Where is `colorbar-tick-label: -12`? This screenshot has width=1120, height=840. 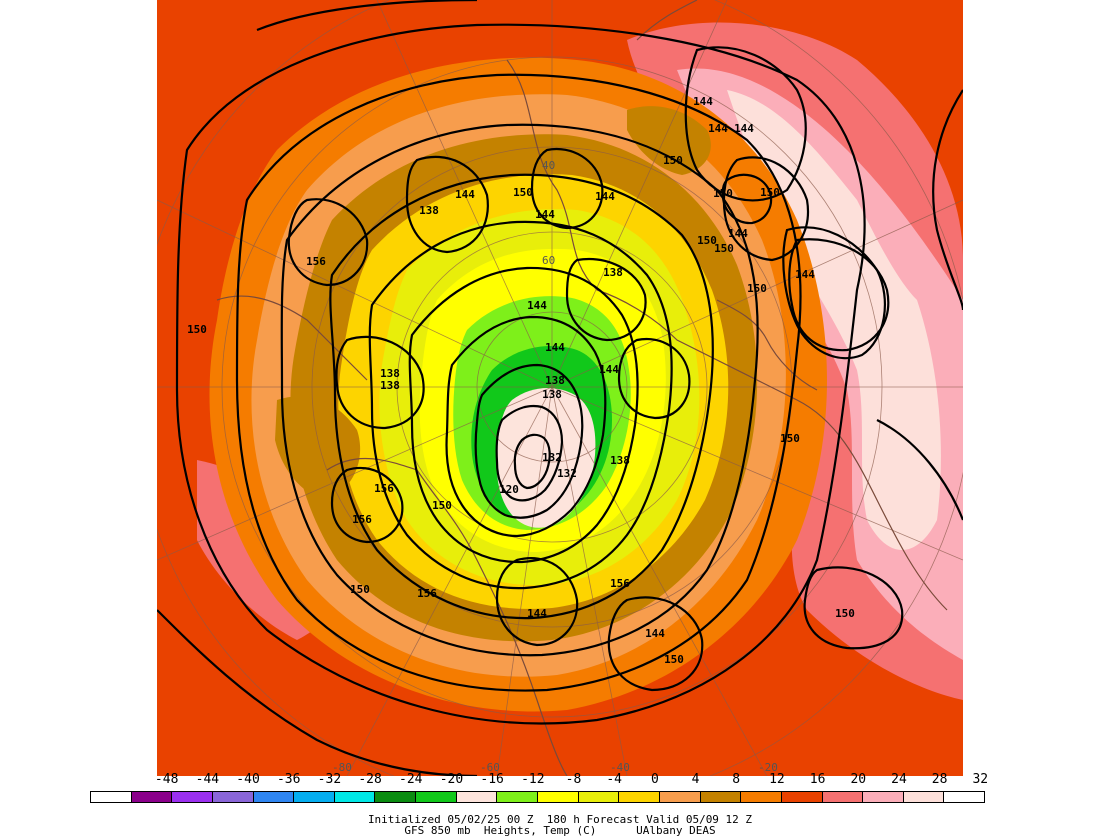 colorbar-tick-label: -12 is located at coordinates (533, 779).